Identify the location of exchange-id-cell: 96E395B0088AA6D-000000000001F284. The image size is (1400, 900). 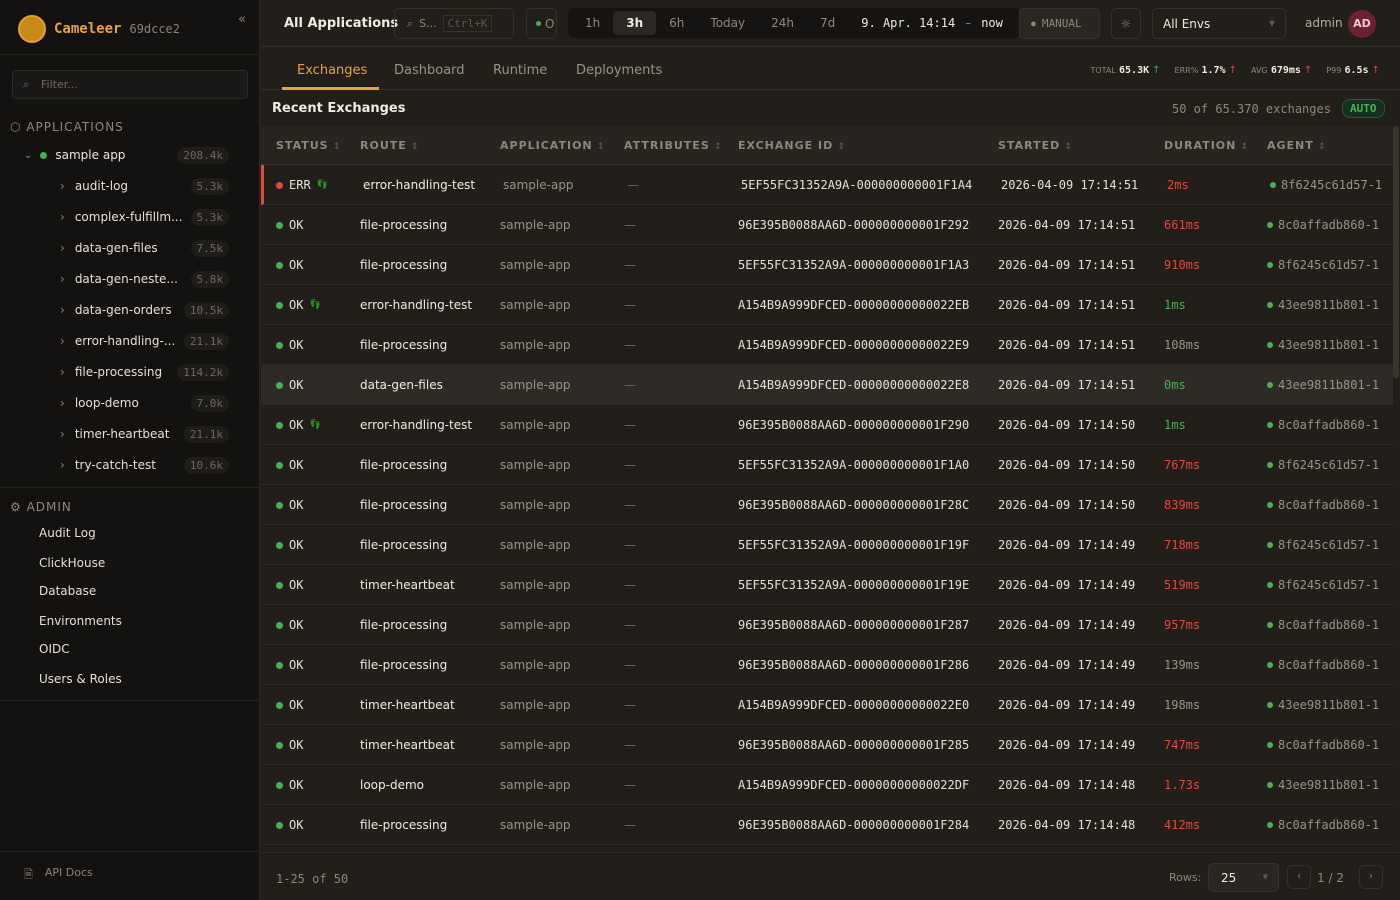
(854, 825).